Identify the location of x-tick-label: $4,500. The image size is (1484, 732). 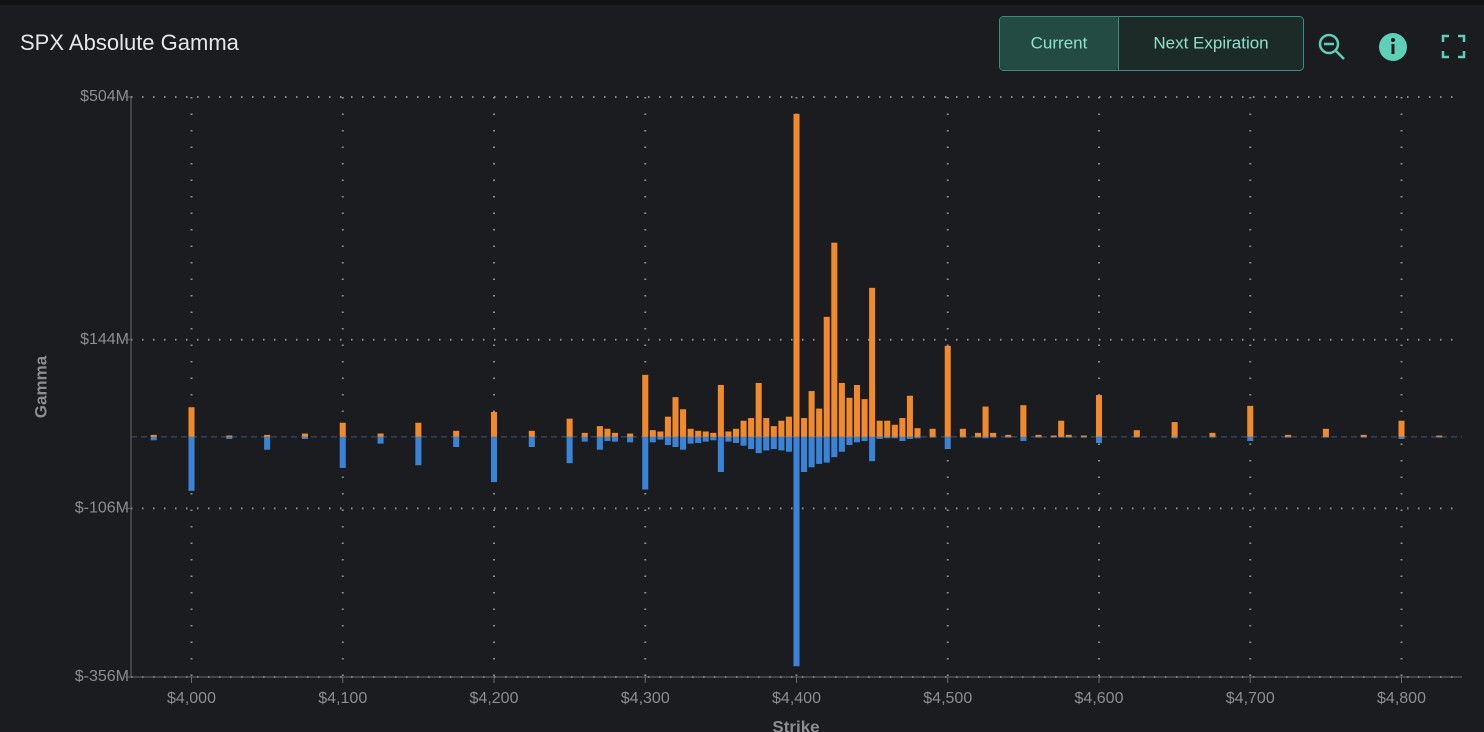
(947, 698).